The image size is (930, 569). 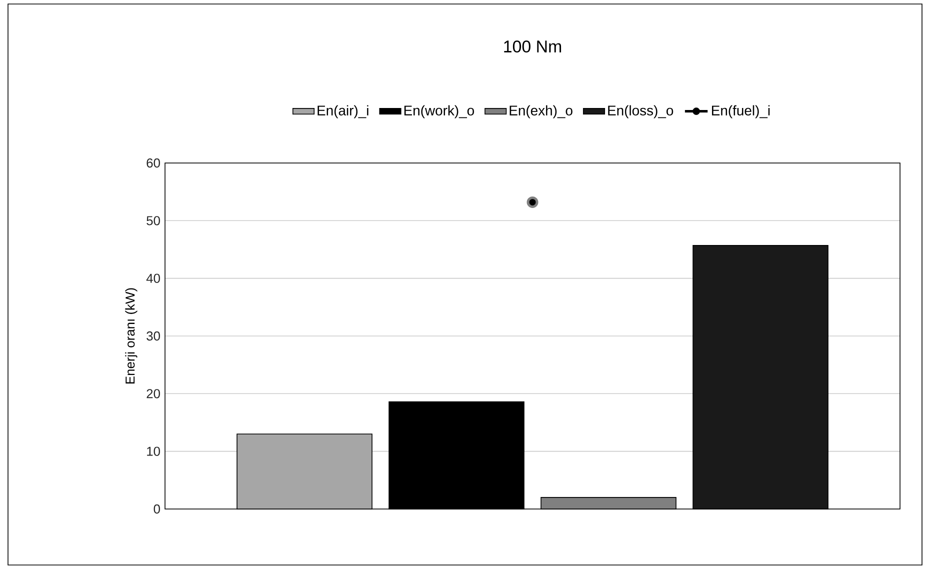 What do you see at coordinates (641, 111) in the screenshot?
I see `legend-label: En(loss)_o` at bounding box center [641, 111].